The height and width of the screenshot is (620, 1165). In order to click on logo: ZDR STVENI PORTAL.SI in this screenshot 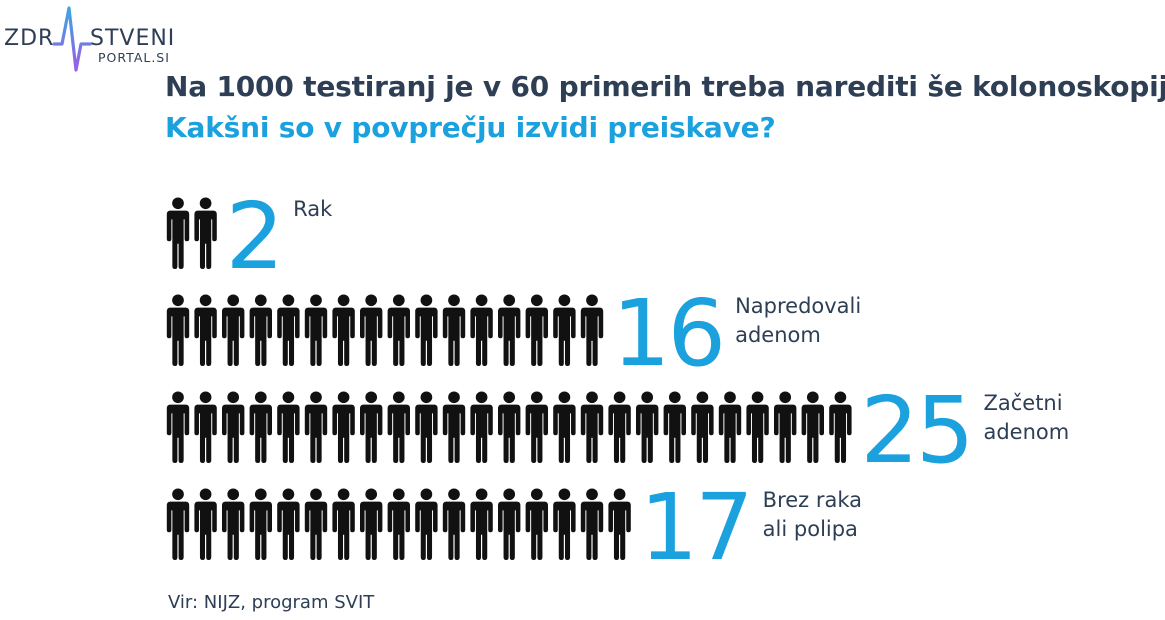, I will do `click(94, 39)`.